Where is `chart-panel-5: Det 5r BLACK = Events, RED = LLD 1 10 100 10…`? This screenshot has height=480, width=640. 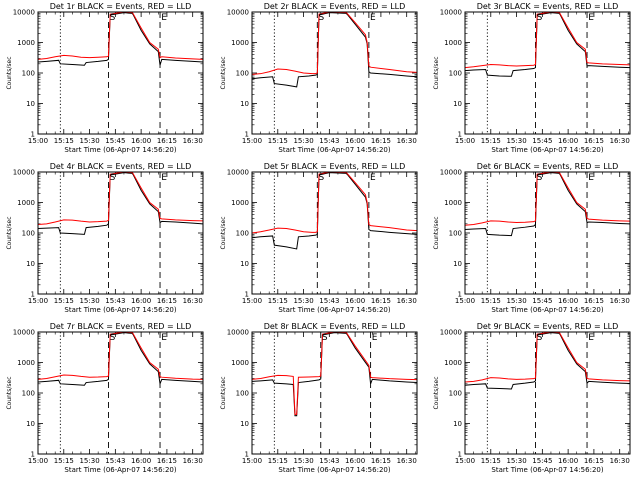 chart-panel-5: Det 5r BLACK = Events, RED = LLD 1 10 100 10… is located at coordinates (319, 238).